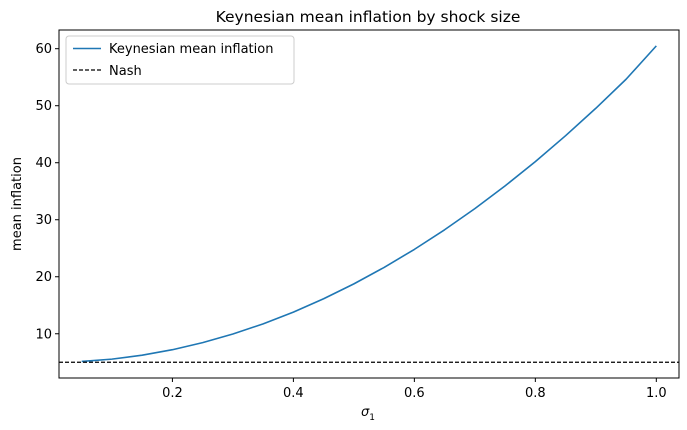  I want to click on legend: Keynesian mean inflation Nash, so click(180, 60).